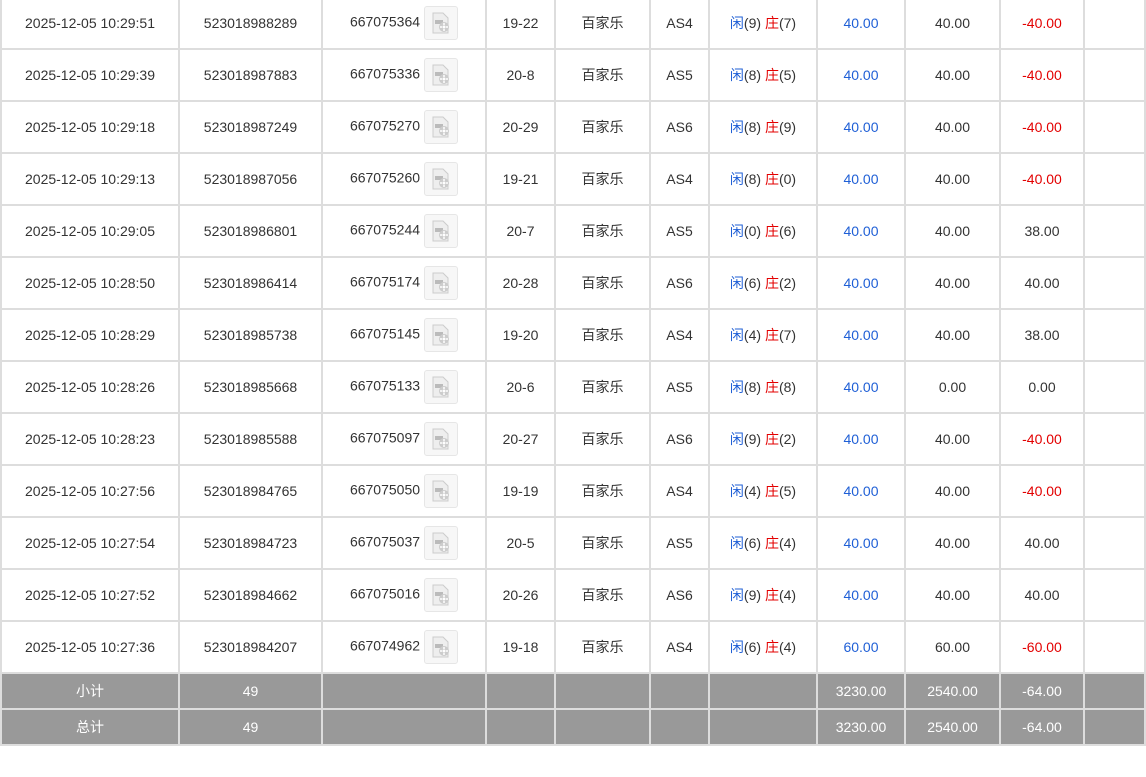  Describe the element at coordinates (520, 179) in the screenshot. I see `shoe-round: 19-21` at that location.